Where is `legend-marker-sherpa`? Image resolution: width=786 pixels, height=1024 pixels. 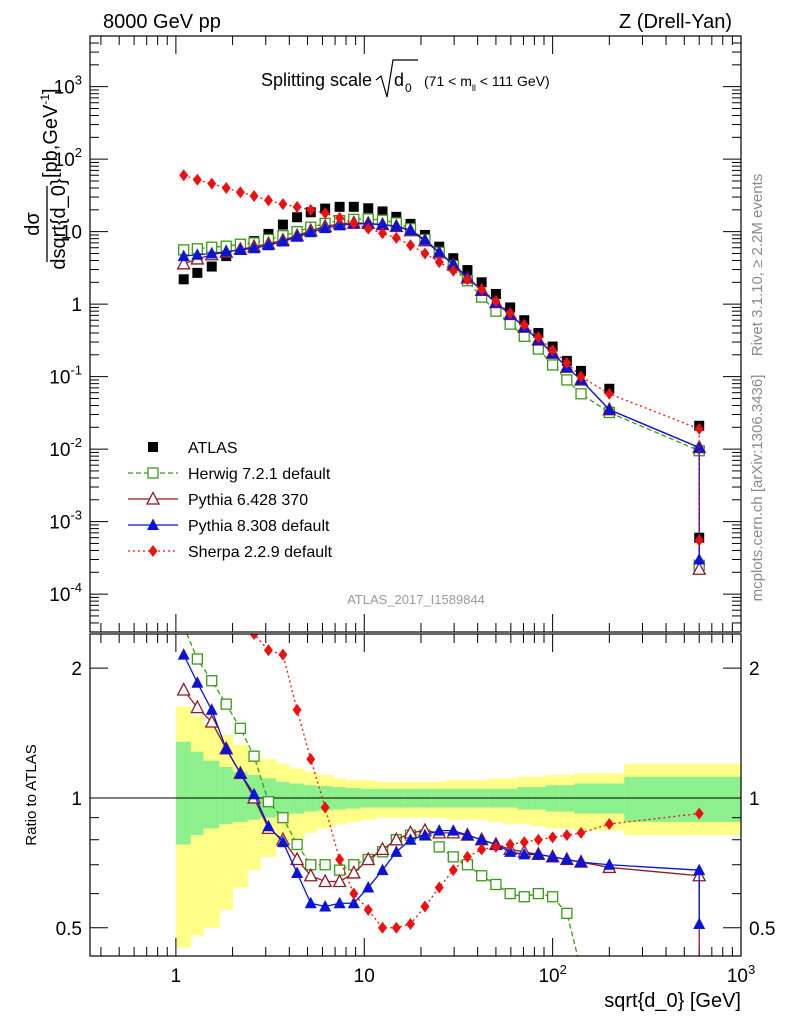 legend-marker-sherpa is located at coordinates (153, 551).